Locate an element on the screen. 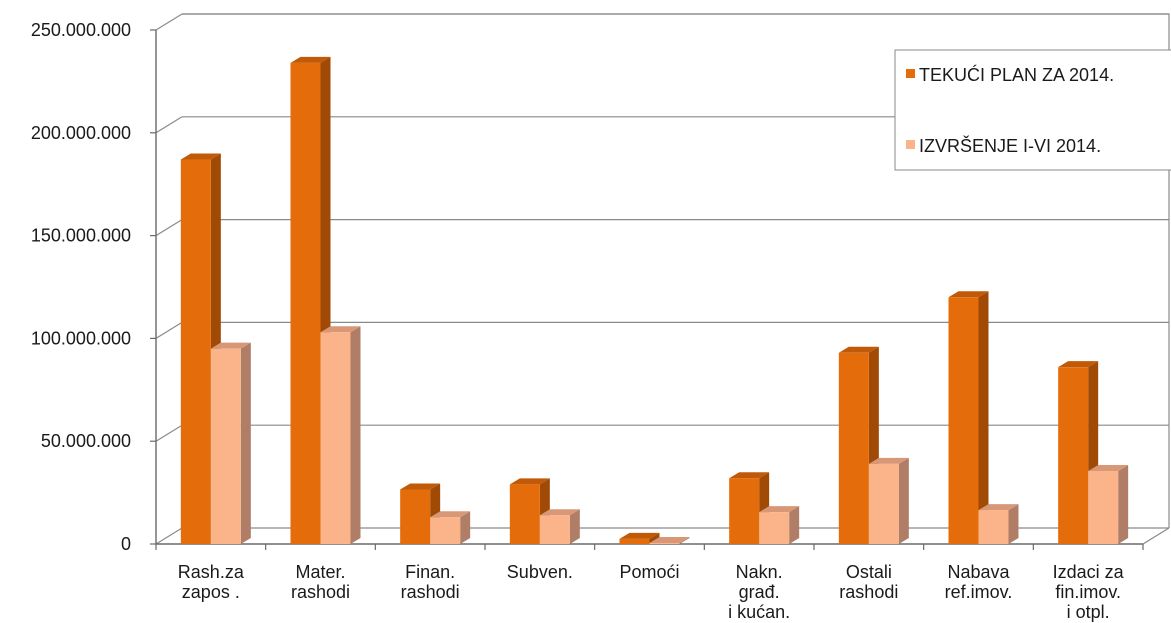 This screenshot has width=1171, height=623. floor-edge is located at coordinates (1156, 536).